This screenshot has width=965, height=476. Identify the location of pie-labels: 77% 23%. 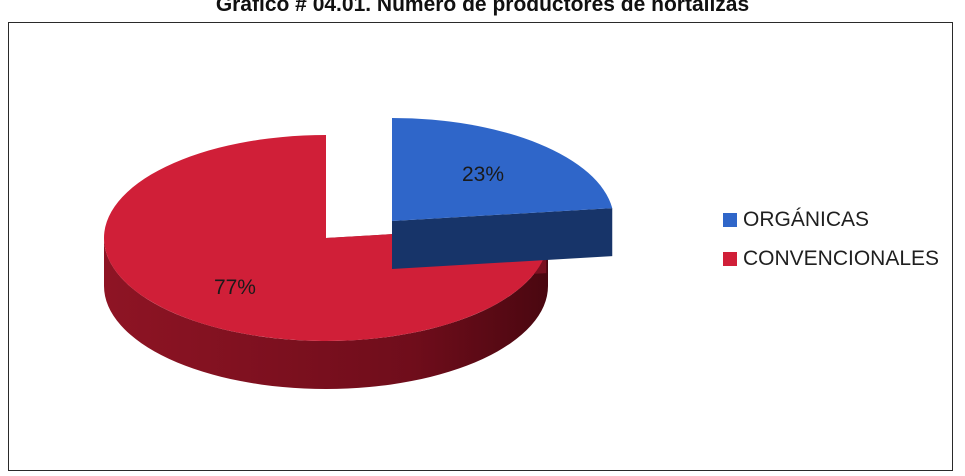
(359, 231).